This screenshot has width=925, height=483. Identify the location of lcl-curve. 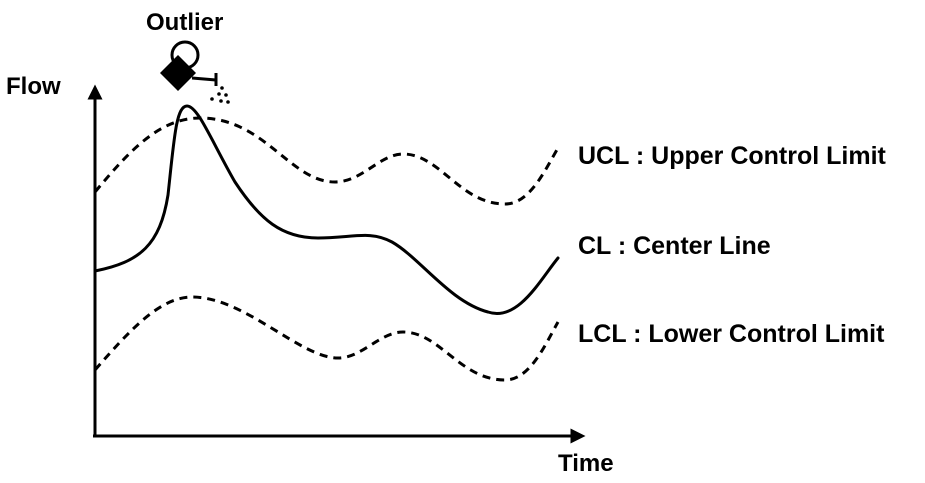
(326, 338).